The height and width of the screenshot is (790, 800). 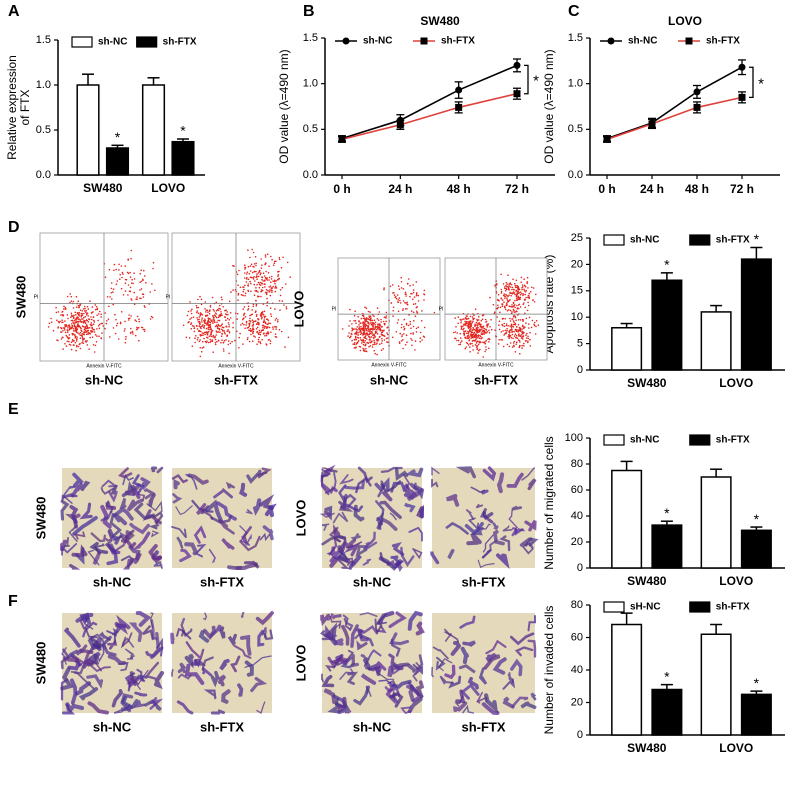 I want to click on y-tick-label: 0.5, so click(x=43, y=130).